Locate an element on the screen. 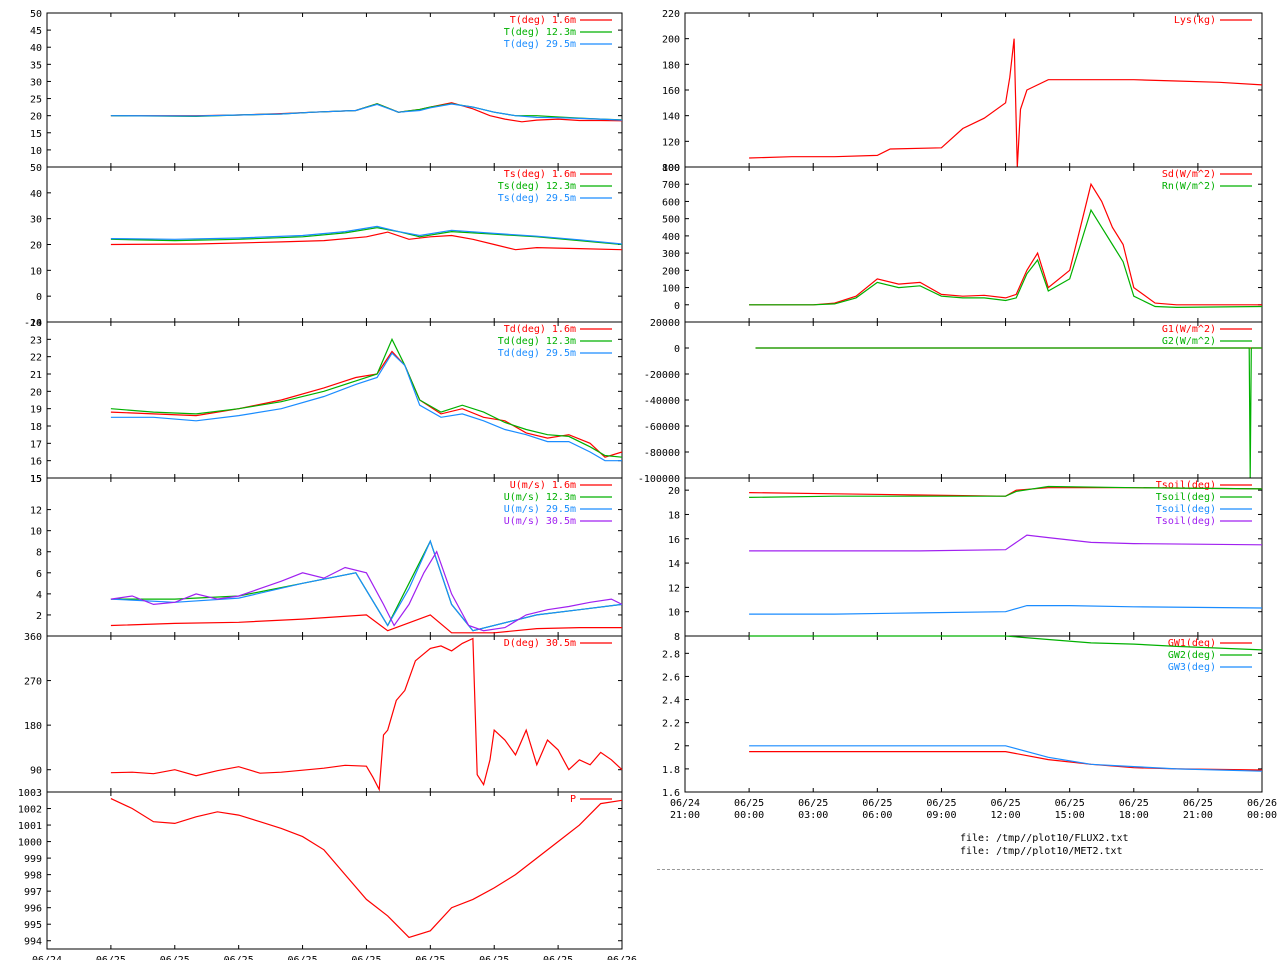 This screenshot has height=960, width=1280. legend-label: T(deg) 12.3m is located at coordinates (540, 32).